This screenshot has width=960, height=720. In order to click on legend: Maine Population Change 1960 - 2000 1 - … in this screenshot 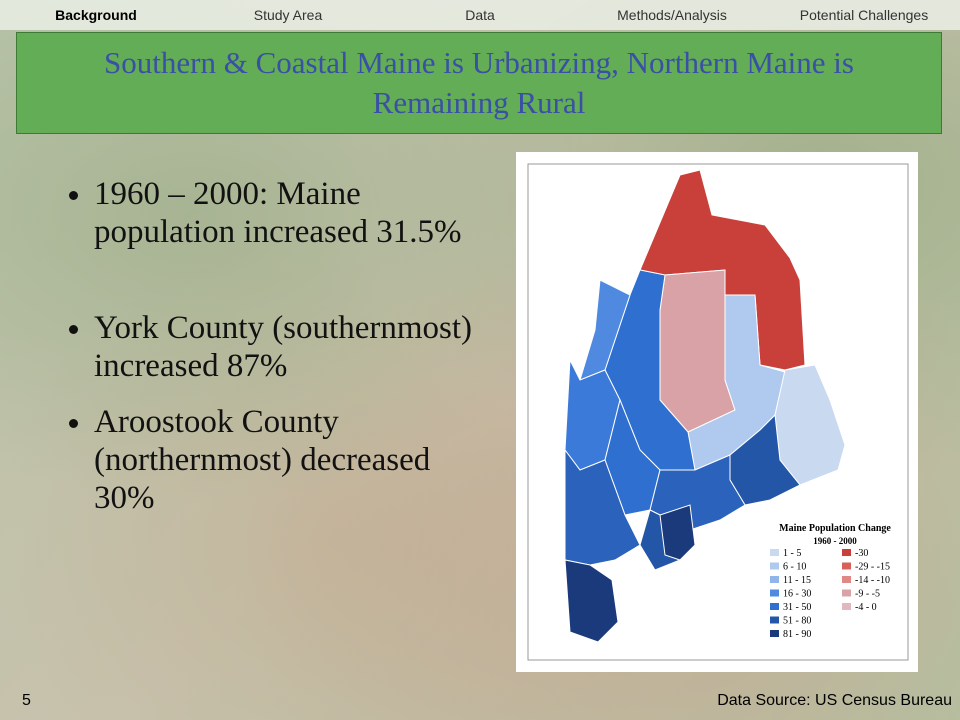, I will do `click(830, 581)`.